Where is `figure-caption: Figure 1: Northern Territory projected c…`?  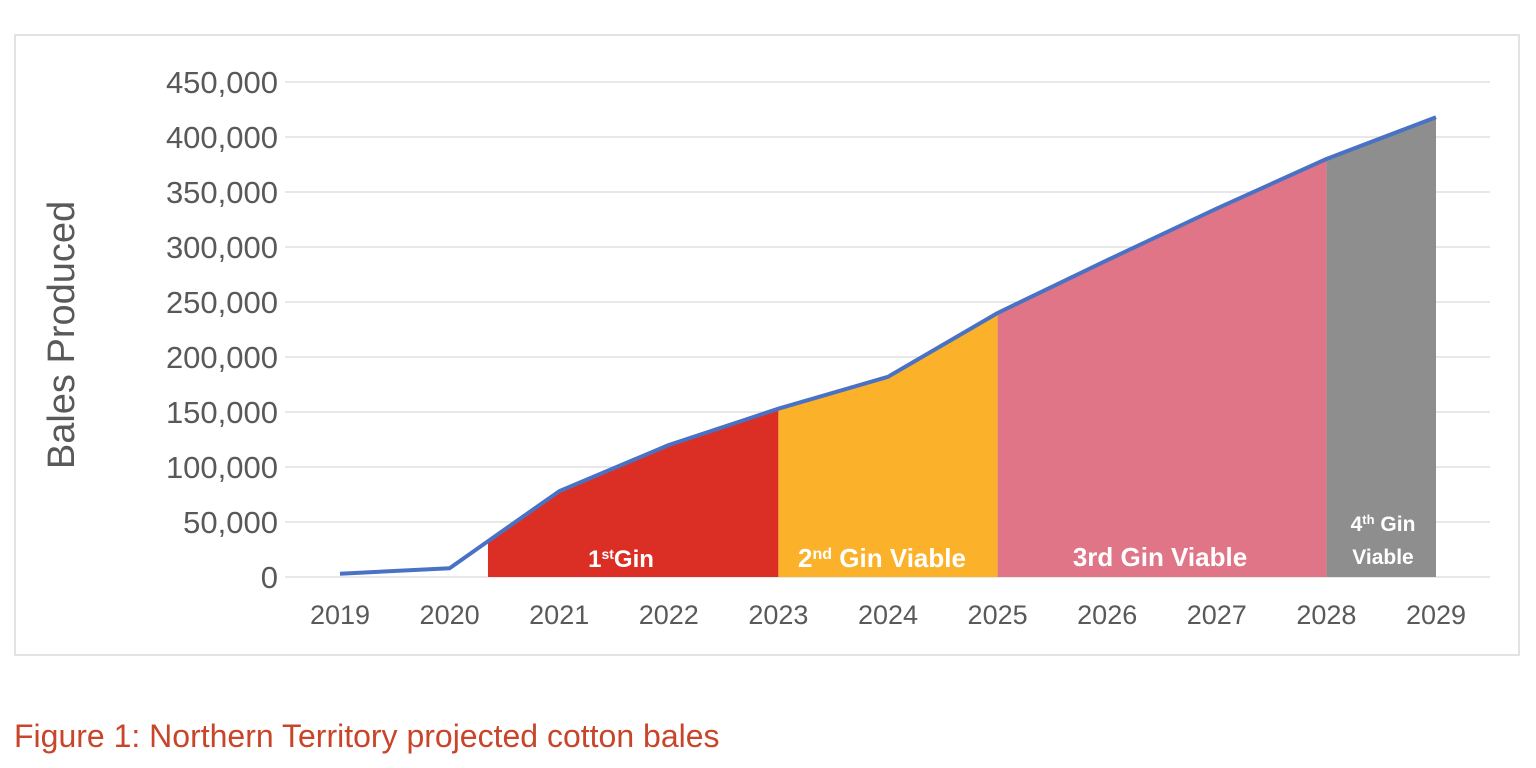 figure-caption: Figure 1: Northern Territory projected c… is located at coordinates (367, 736).